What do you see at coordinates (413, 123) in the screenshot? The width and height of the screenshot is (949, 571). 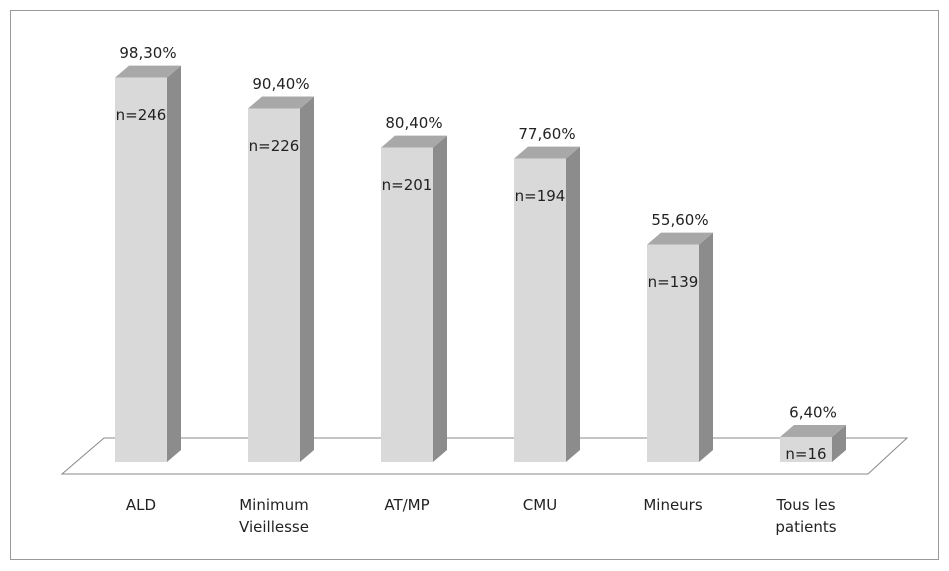 I see `value-label: 80,40%` at bounding box center [413, 123].